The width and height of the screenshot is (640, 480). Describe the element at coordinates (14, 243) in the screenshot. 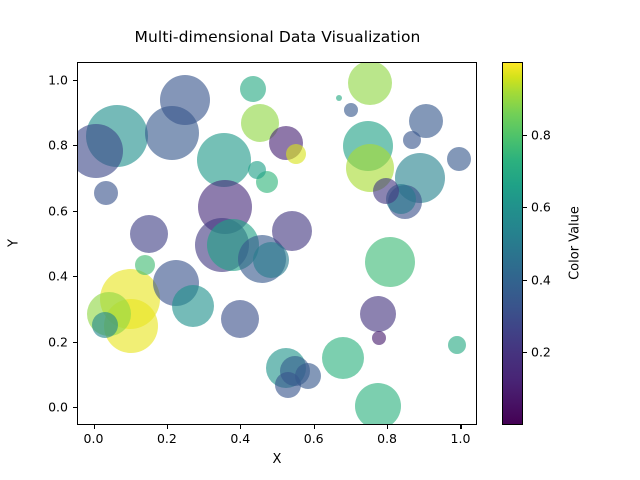

I see `y-axis-label: Y` at that location.